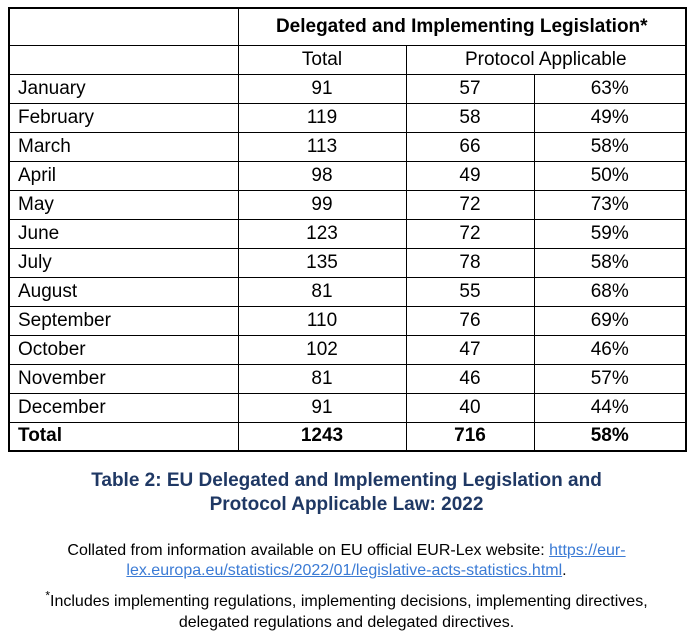 This screenshot has width=693, height=637. Describe the element at coordinates (123, 320) in the screenshot. I see `month-cell: September` at that location.